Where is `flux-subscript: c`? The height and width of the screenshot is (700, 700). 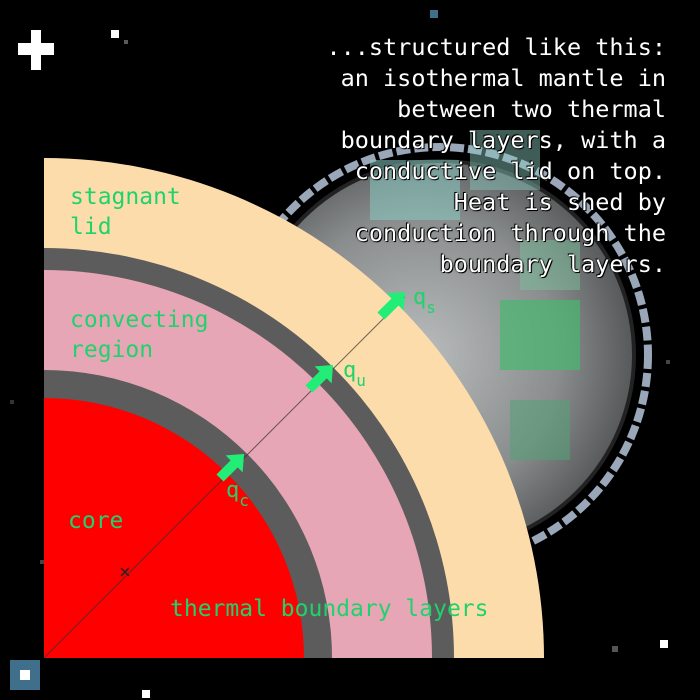
flux-subscript: c is located at coordinates (244, 501).